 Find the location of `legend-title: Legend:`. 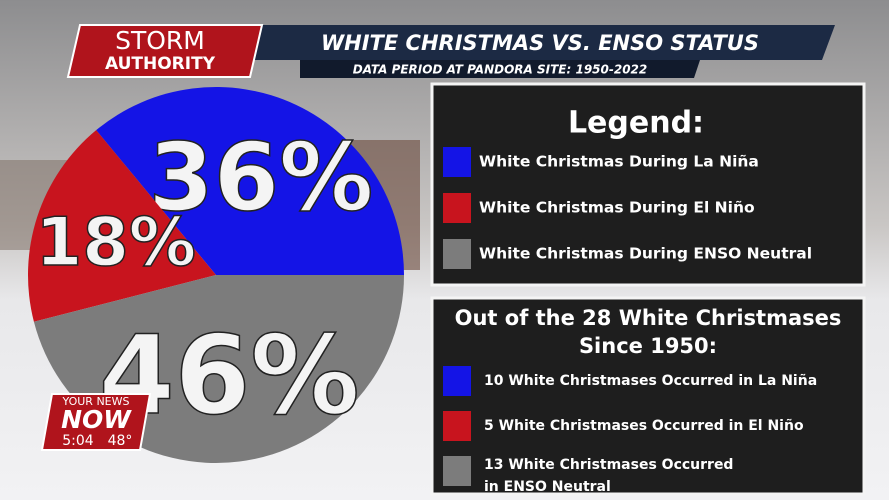

legend-title: Legend: is located at coordinates (636, 123).